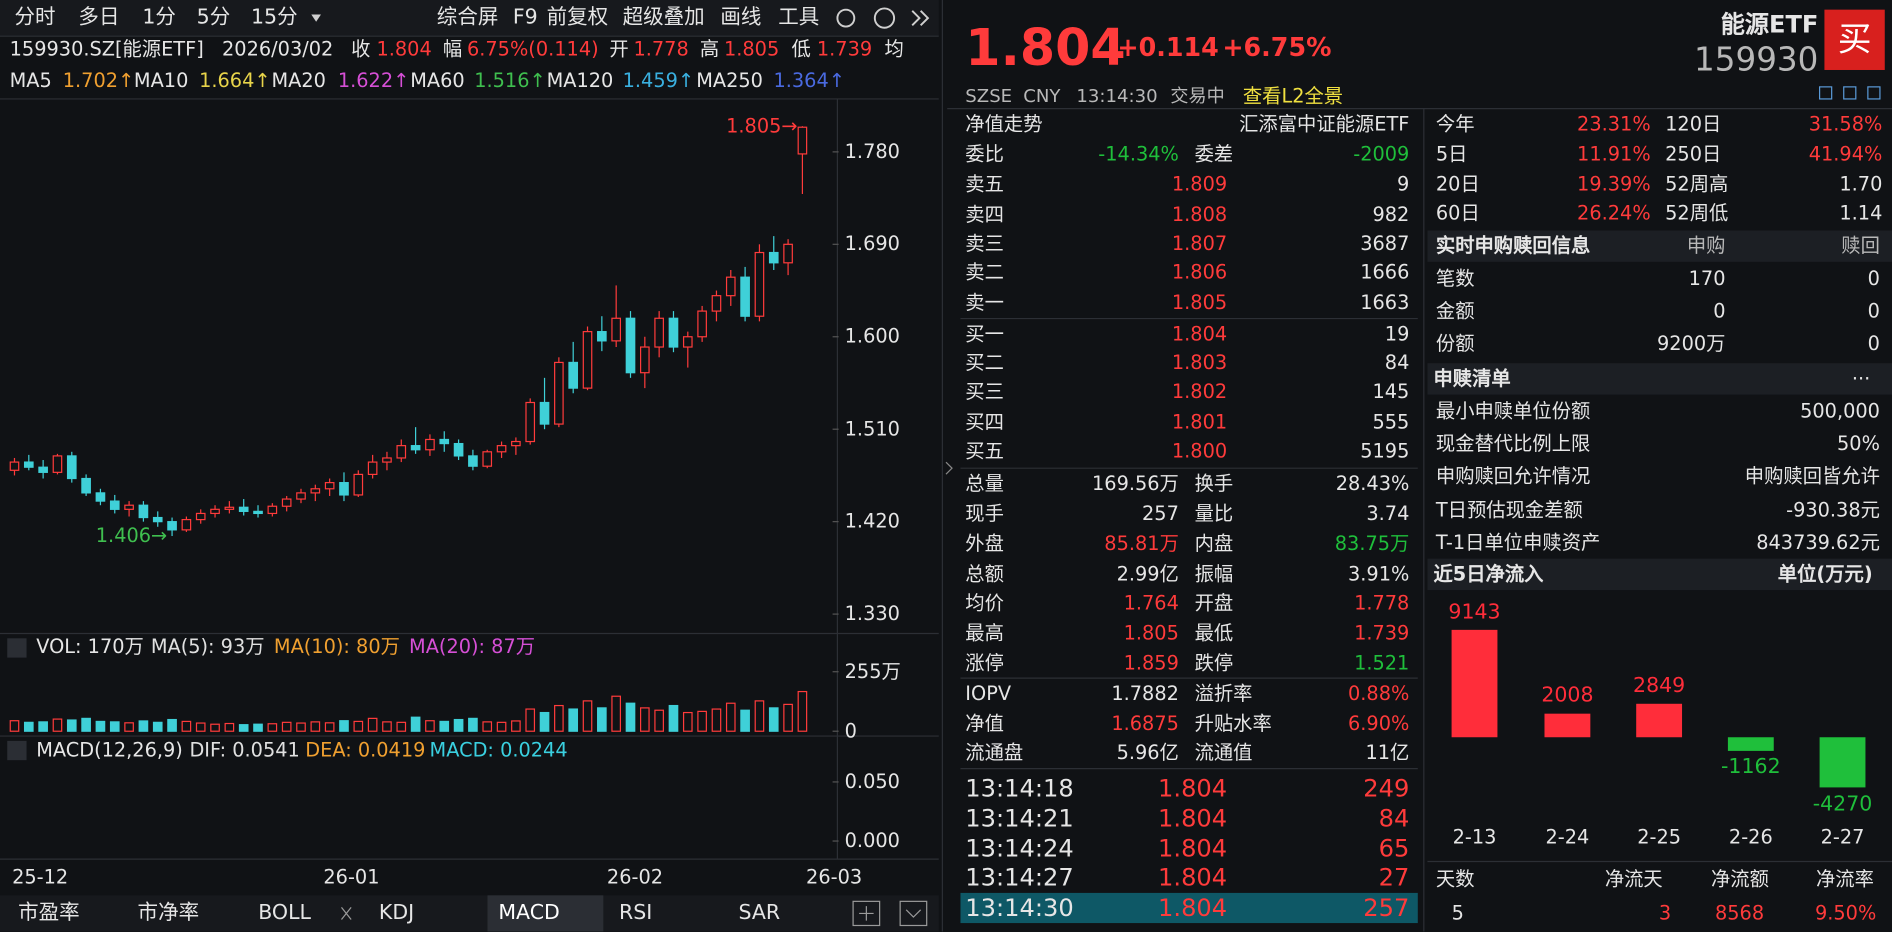  What do you see at coordinates (984, 184) in the screenshot?
I see `book-level: 卖五` at bounding box center [984, 184].